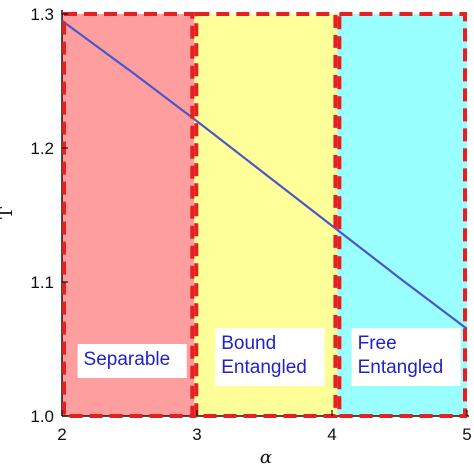 The height and width of the screenshot is (467, 474). Describe the element at coordinates (42, 148) in the screenshot. I see `y-tick-label: 1.2` at that location.